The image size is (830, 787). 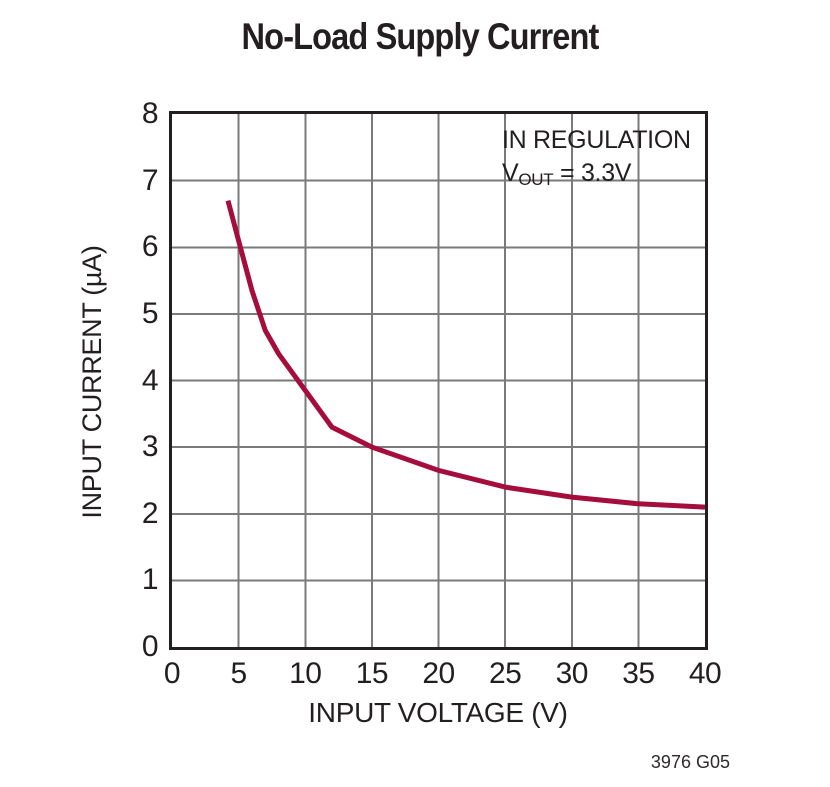 What do you see at coordinates (150, 513) in the screenshot?
I see `y-tick-label: 2` at bounding box center [150, 513].